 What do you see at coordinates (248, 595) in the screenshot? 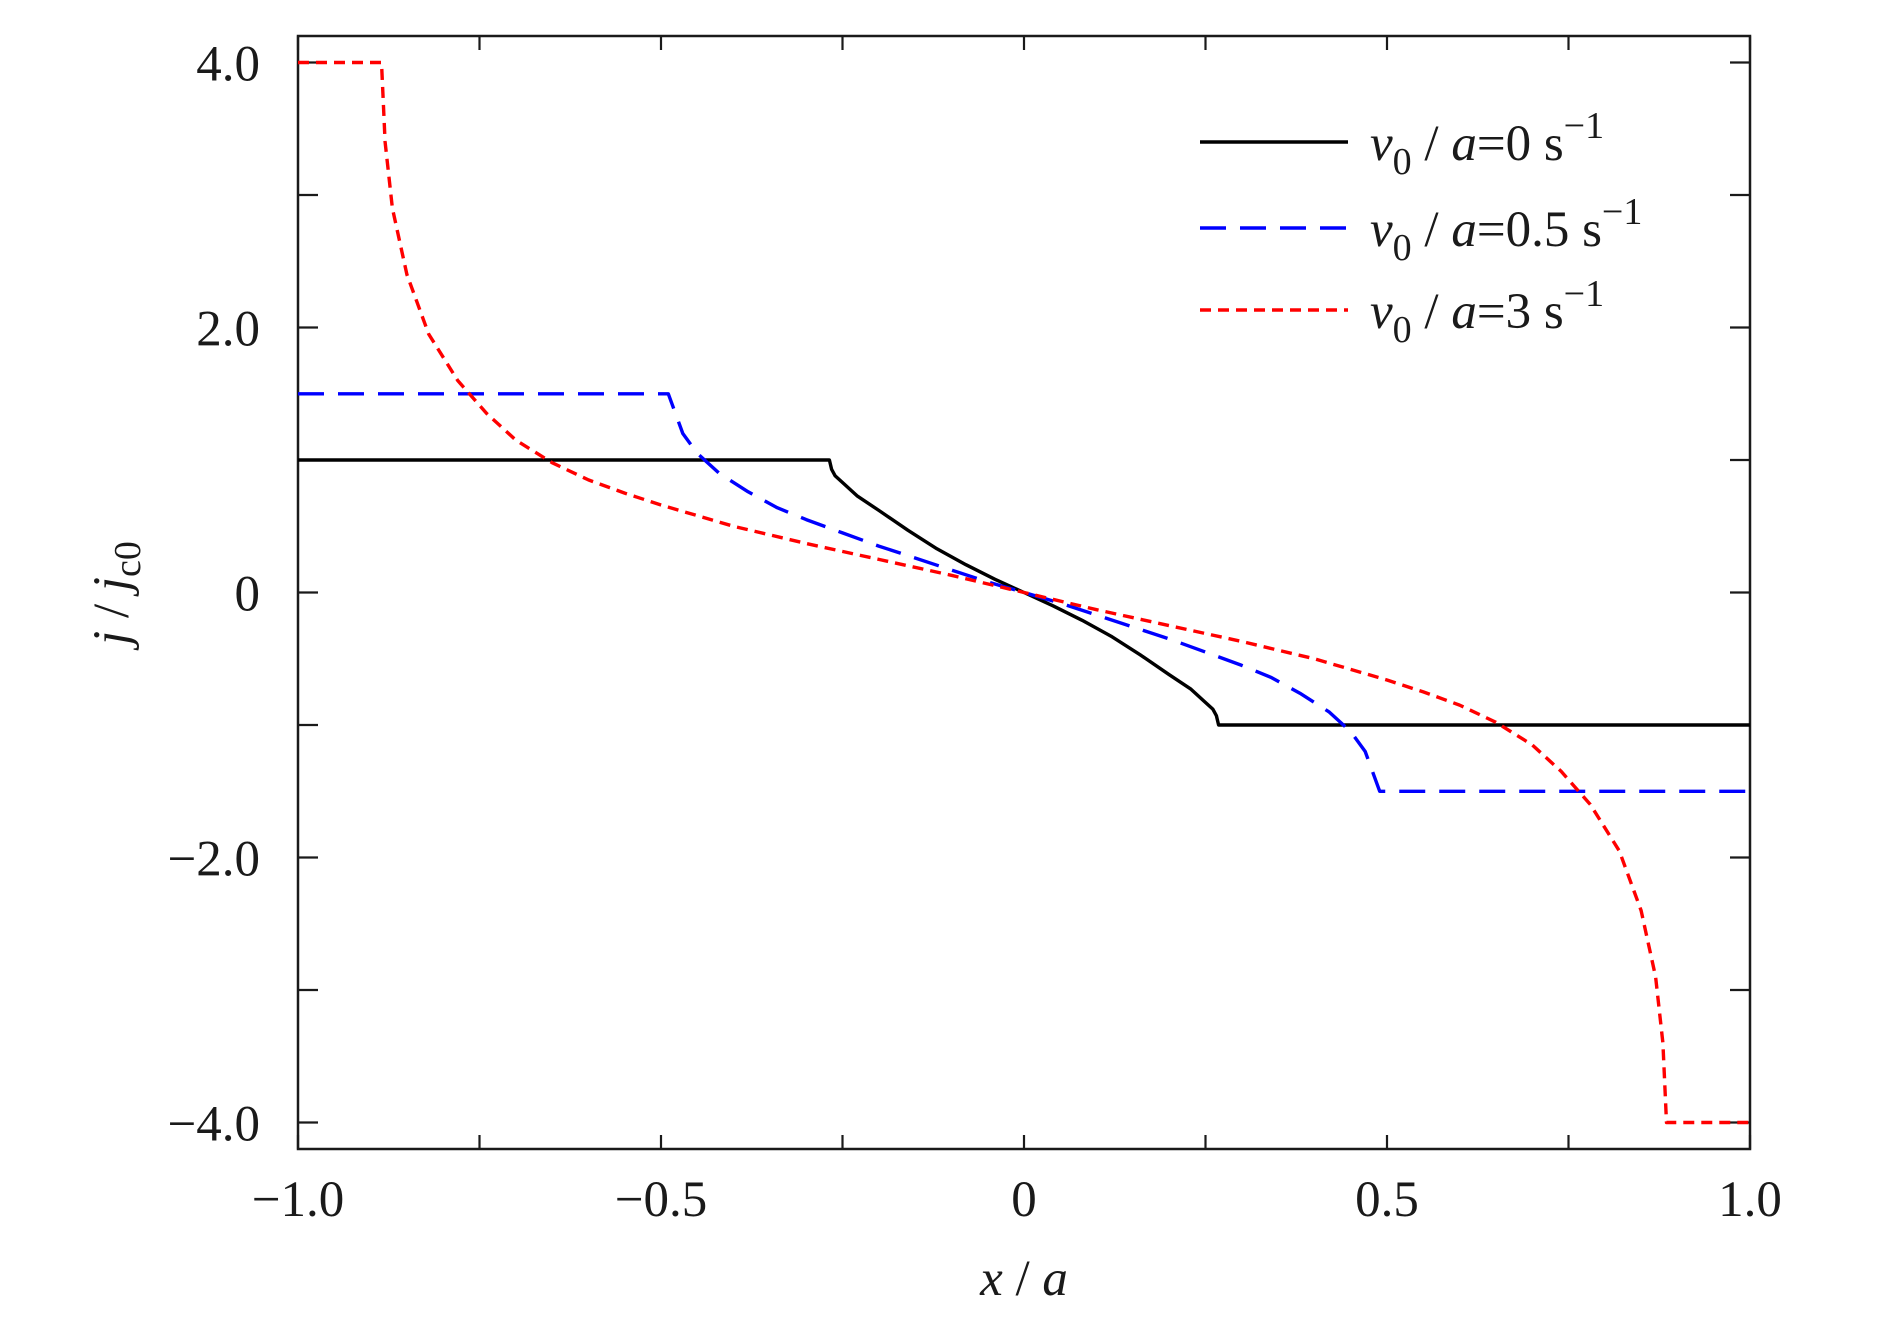
I see `y-tick-label: 0` at bounding box center [248, 595].